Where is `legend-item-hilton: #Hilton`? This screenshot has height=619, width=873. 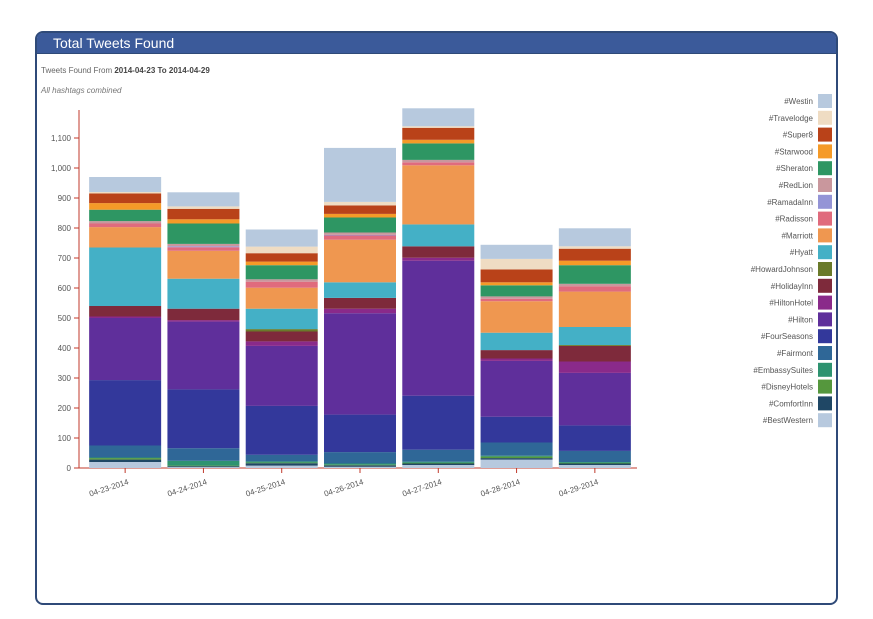
legend-item-hilton: #Hilton is located at coordinates (810, 319).